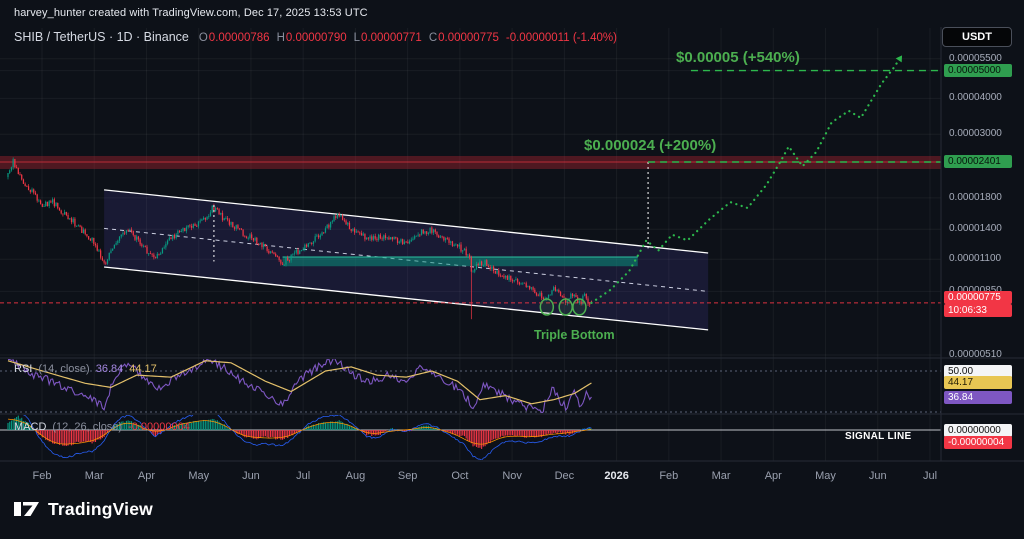 This screenshot has width=1024, height=539. What do you see at coordinates (975, 259) in the screenshot?
I see `price-axis-label: 0.00001100` at bounding box center [975, 259].